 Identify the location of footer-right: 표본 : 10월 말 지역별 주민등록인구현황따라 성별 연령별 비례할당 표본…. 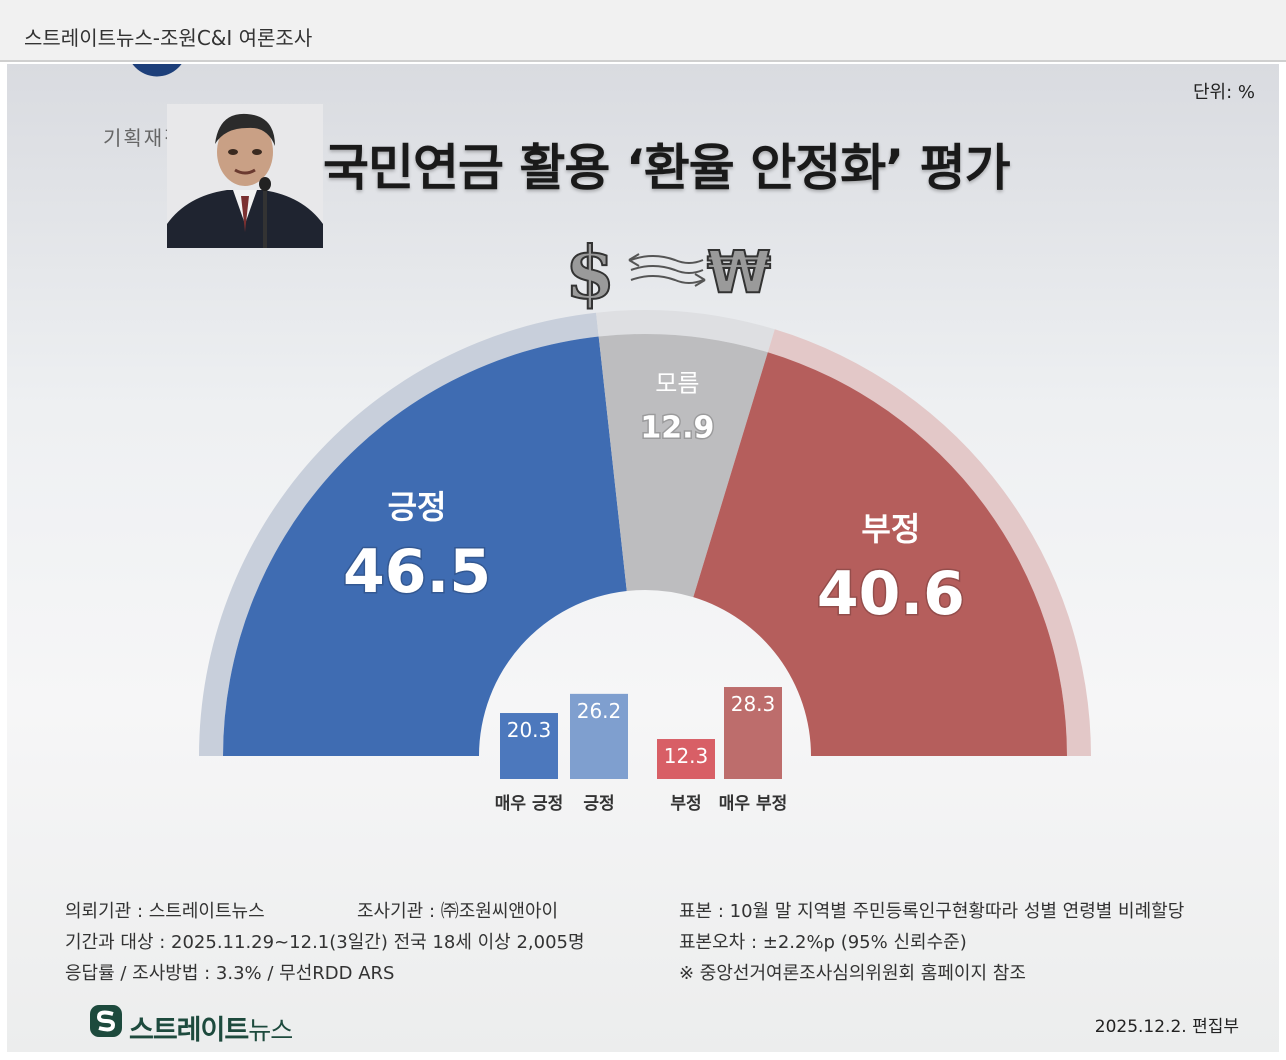
(931, 942).